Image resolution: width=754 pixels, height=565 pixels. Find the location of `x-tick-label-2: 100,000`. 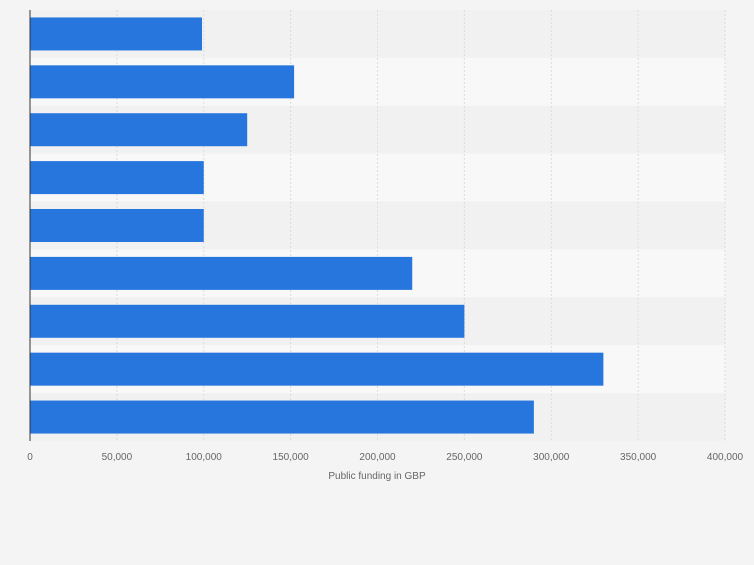

x-tick-label-2: 100,000 is located at coordinates (204, 457).